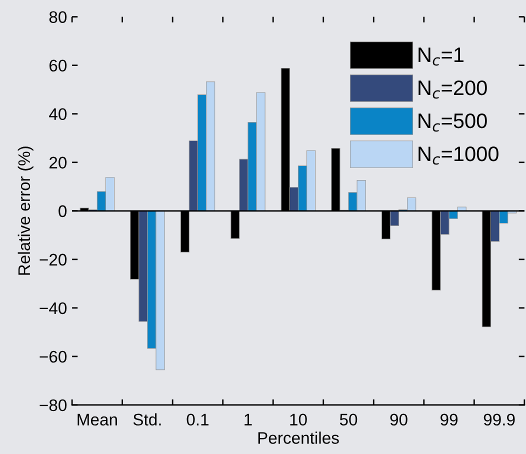  I want to click on x-tick-label: 99.9, so click(499, 420).